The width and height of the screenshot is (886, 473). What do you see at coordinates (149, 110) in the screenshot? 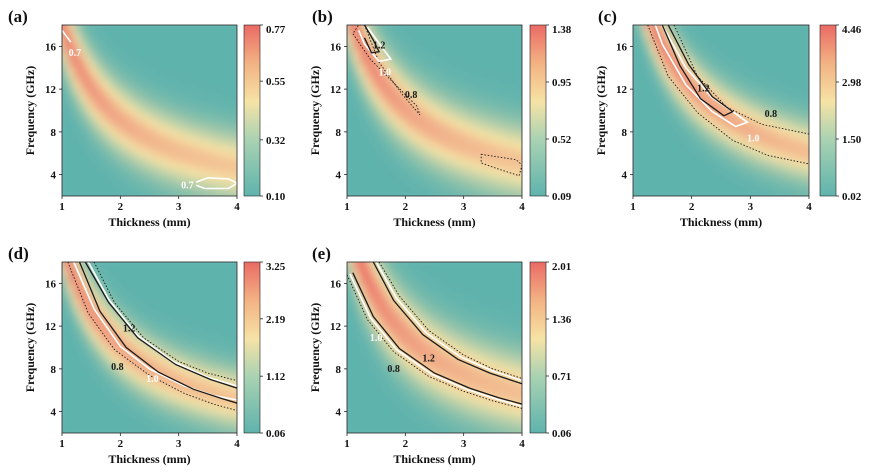
I see `plot-frame` at bounding box center [149, 110].